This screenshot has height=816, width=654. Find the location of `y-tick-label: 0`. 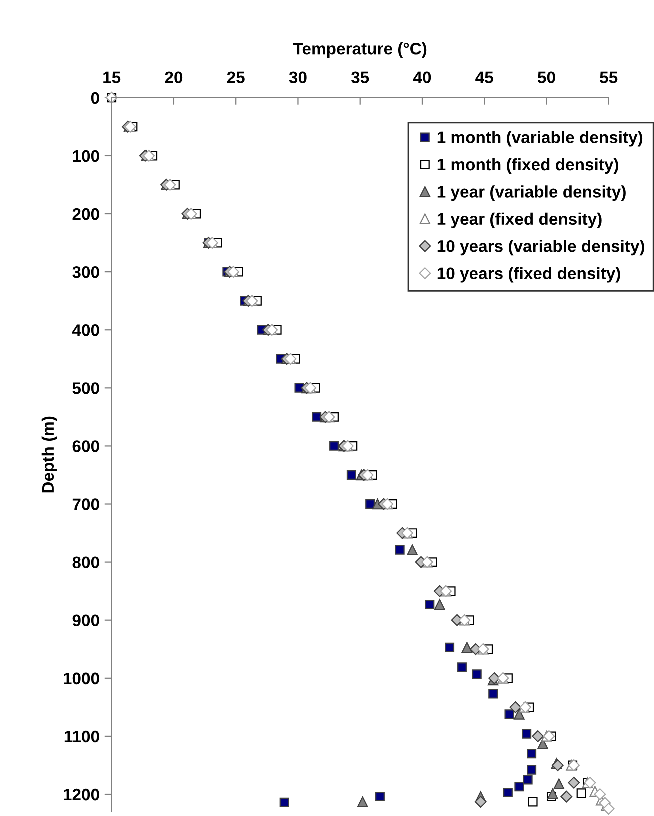

y-tick-label: 0 is located at coordinates (95, 98).